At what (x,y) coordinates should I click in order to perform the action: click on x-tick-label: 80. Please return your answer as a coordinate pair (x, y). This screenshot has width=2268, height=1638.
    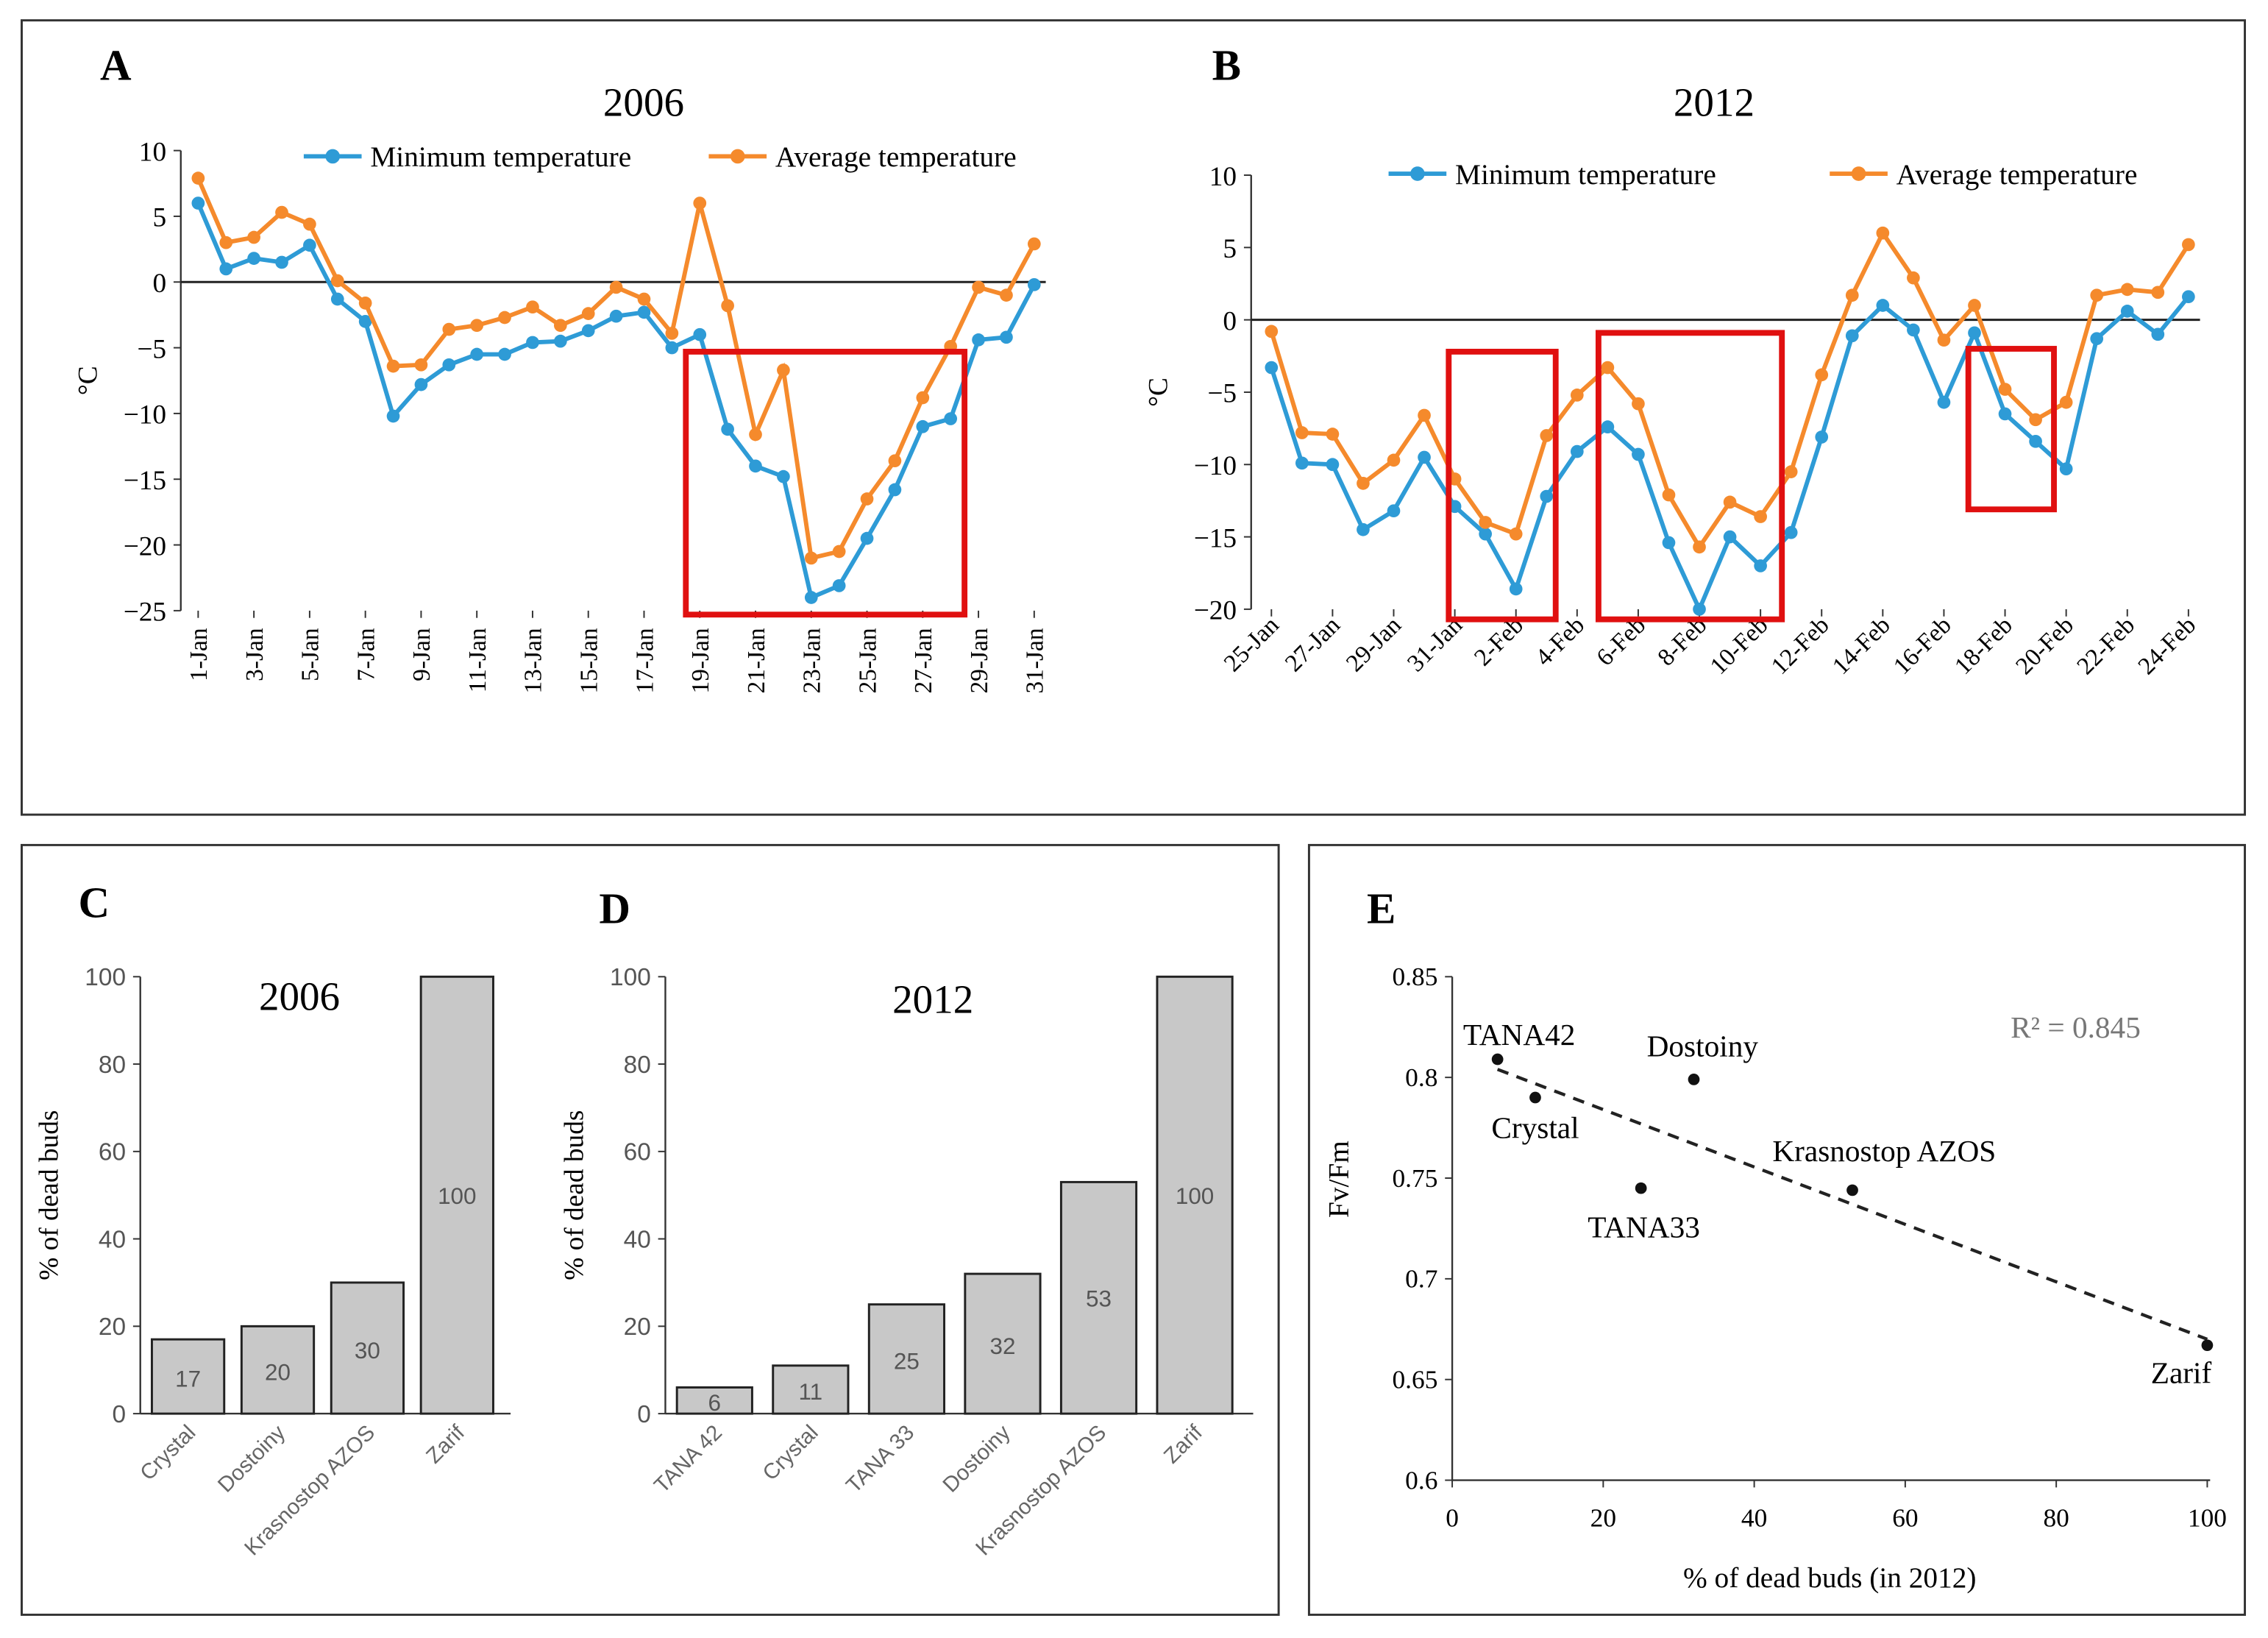
    Looking at the image, I should click on (2056, 1517).